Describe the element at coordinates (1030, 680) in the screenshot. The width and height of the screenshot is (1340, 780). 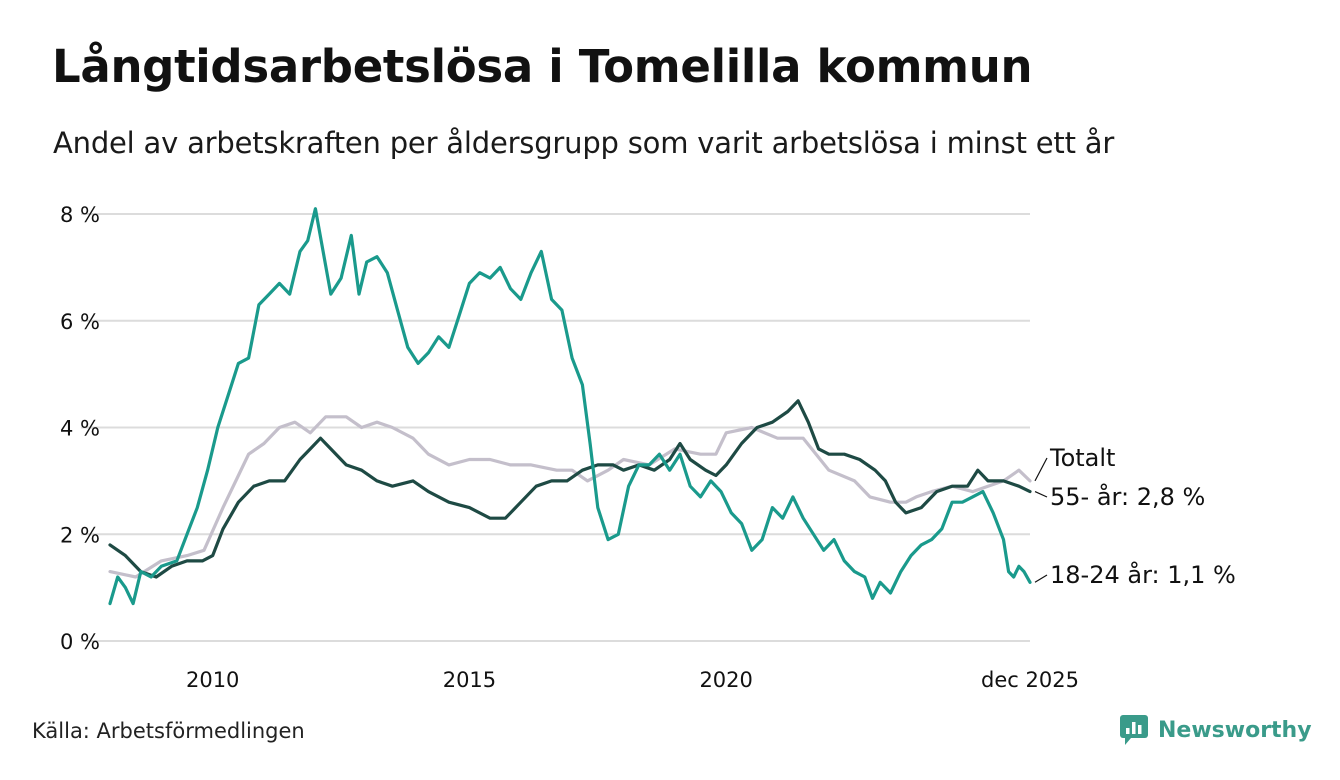
I see `x-tick-label: dec 2025` at that location.